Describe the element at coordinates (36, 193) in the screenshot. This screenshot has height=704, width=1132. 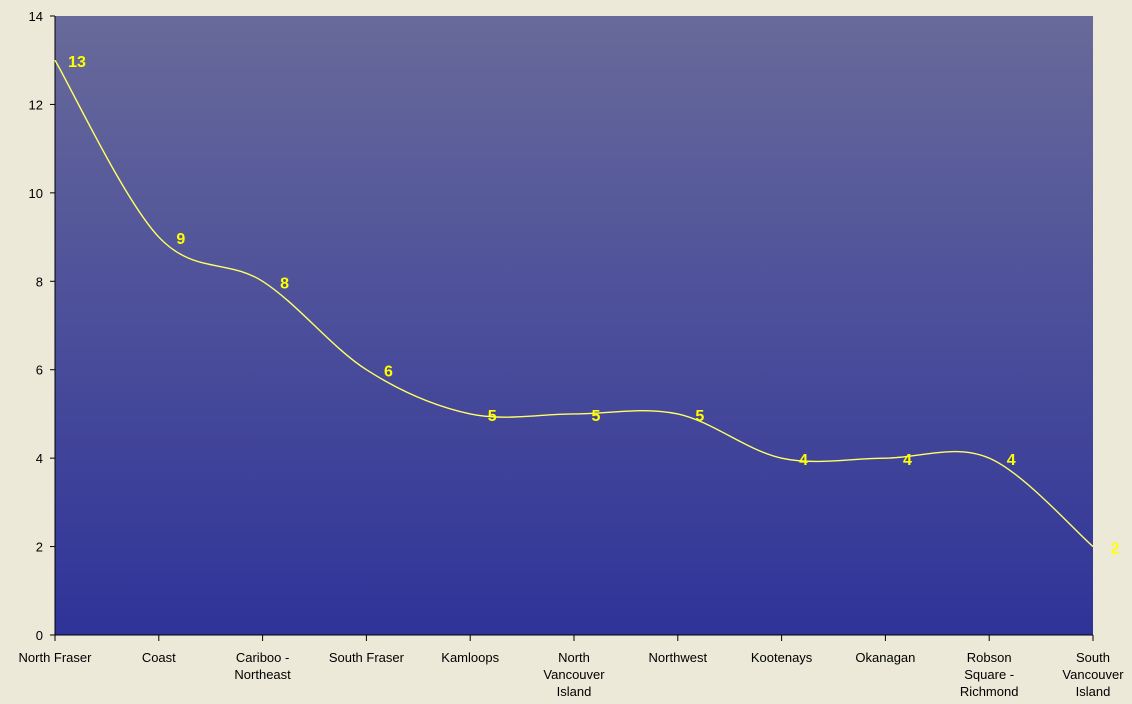
I see `y-tick-label: 10` at that location.